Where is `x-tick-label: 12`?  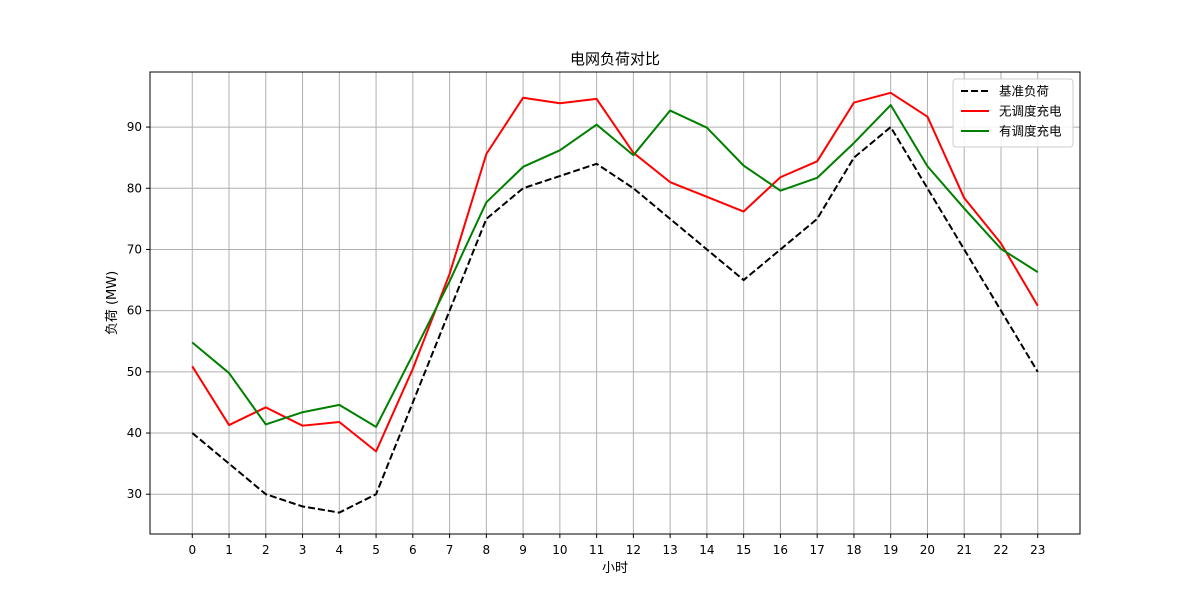
x-tick-label: 12 is located at coordinates (633, 550).